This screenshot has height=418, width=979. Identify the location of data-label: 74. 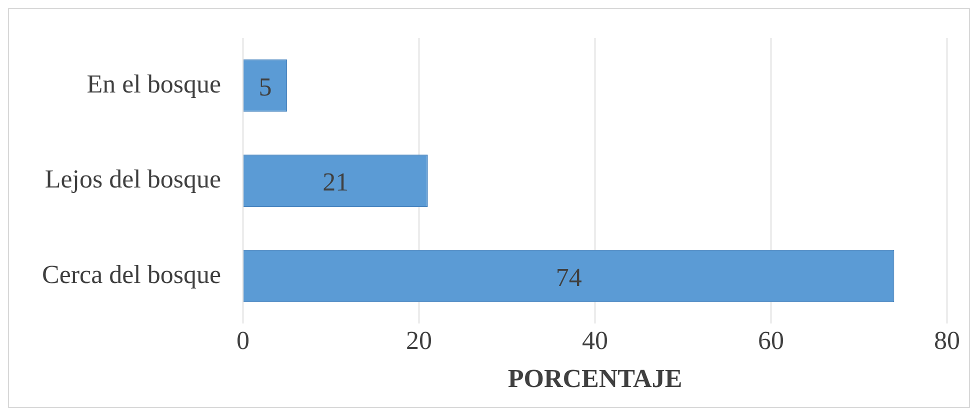
(569, 277).